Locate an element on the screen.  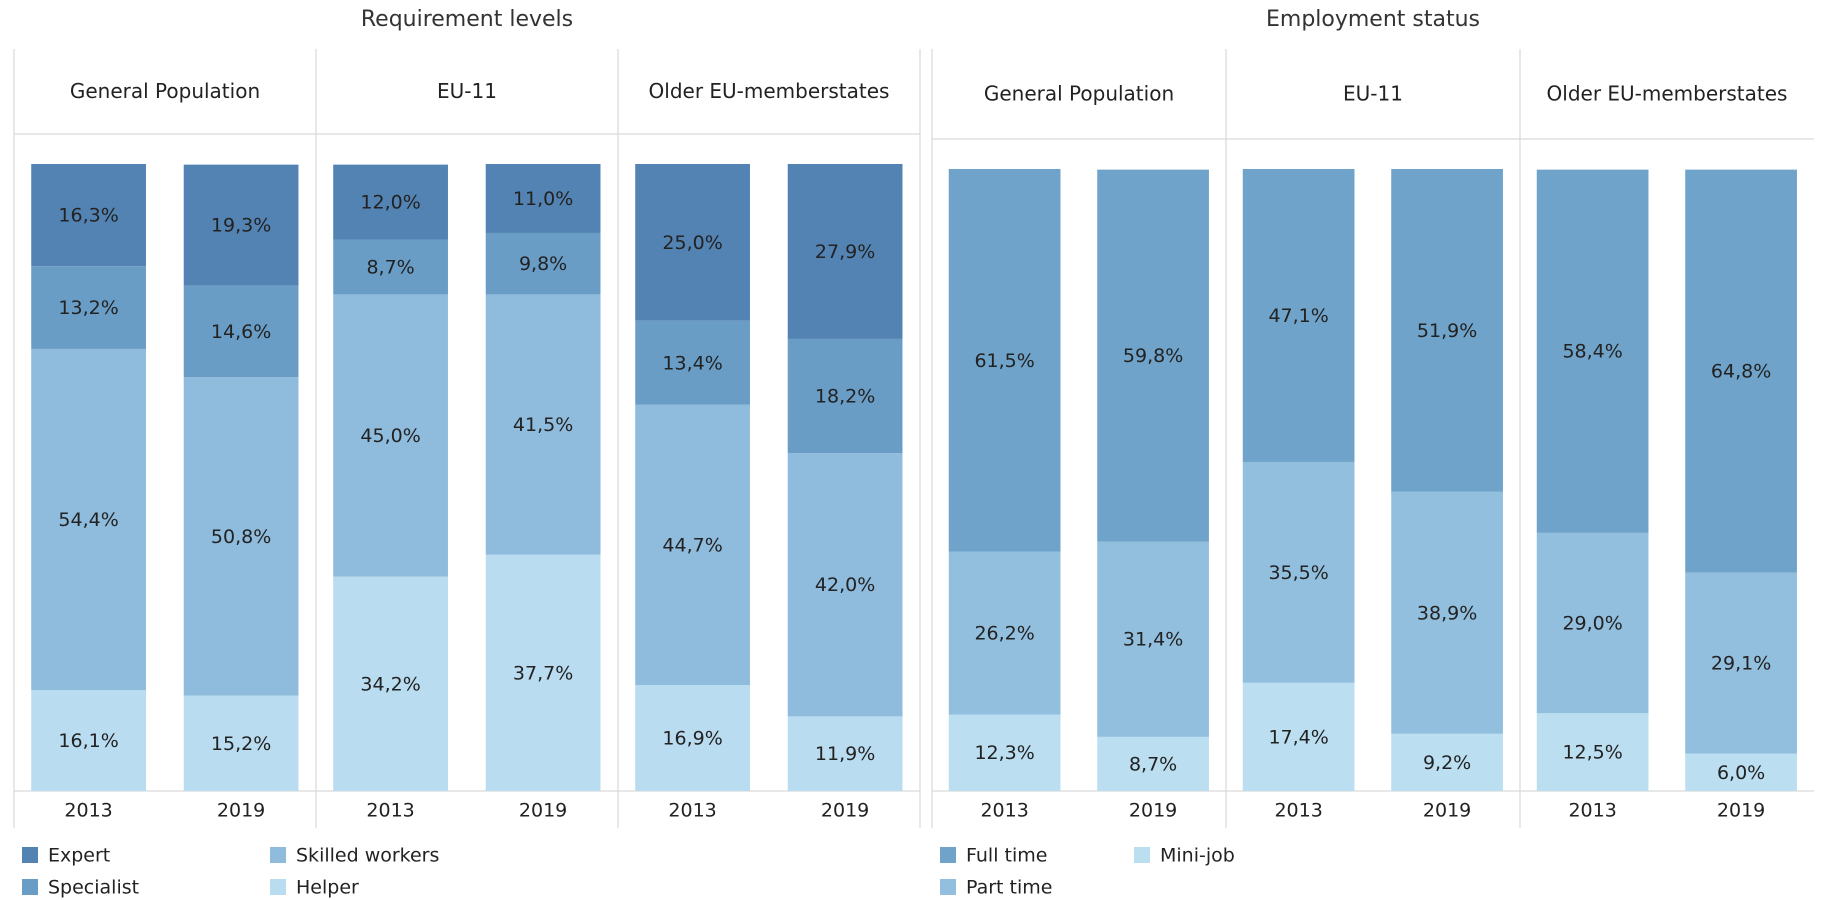
legend-label: Expert is located at coordinates (79, 856).